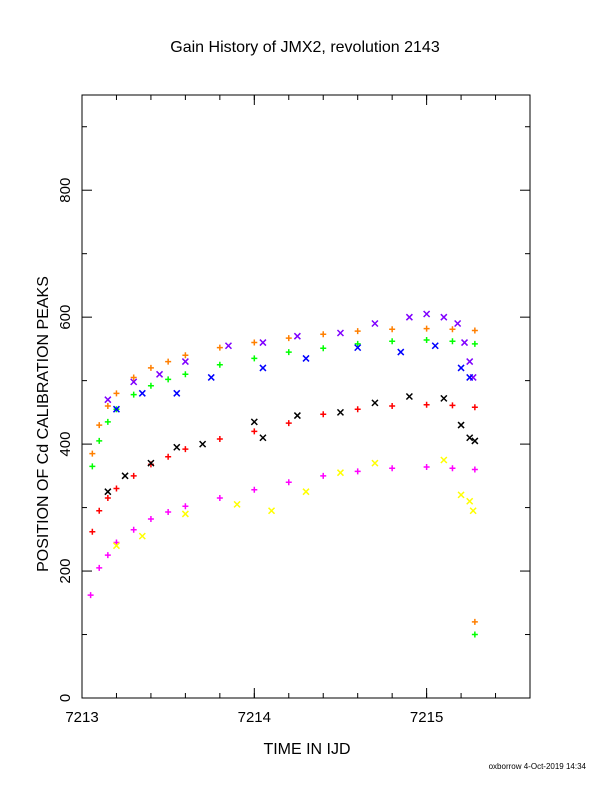 The height and width of the screenshot is (792, 612). Describe the element at coordinates (43, 424) in the screenshot. I see `y-axis-label: POSITION OF Cd CALIBRATION PEAKS` at that location.